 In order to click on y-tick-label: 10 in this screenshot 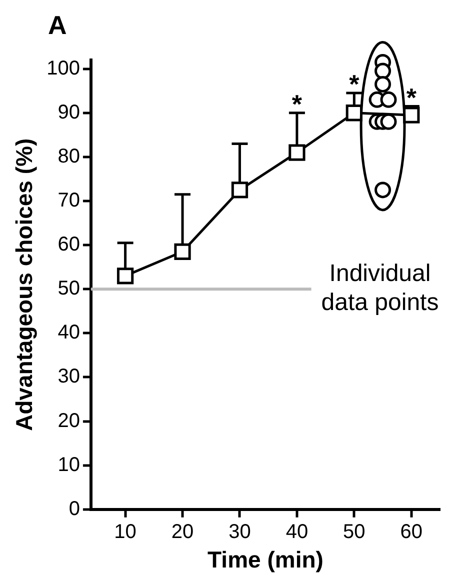, I will do `click(69, 465)`.